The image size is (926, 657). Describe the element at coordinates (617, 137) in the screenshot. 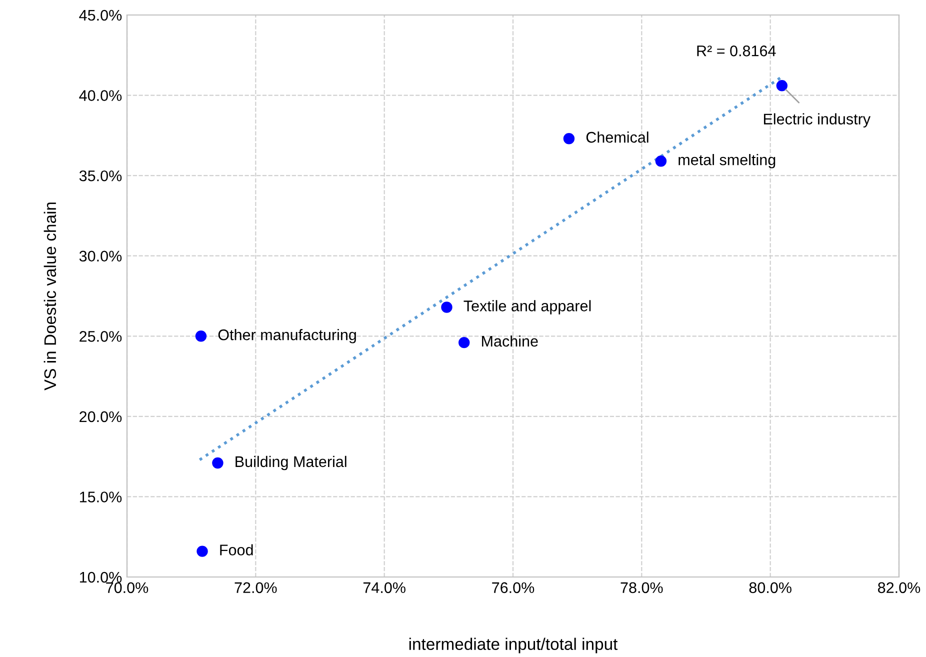

I see `annotation: Chemical` at that location.